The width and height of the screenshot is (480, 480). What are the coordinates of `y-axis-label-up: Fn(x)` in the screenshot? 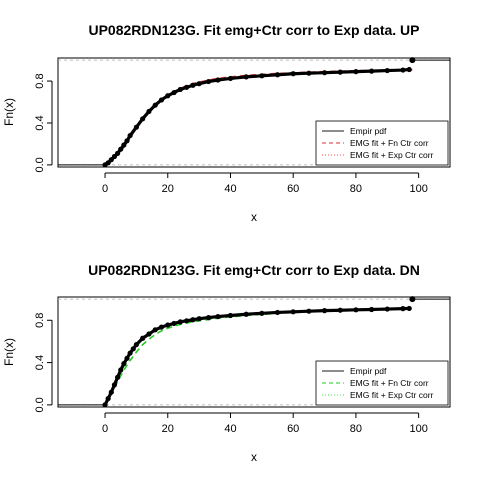 It's located at (9, 112).